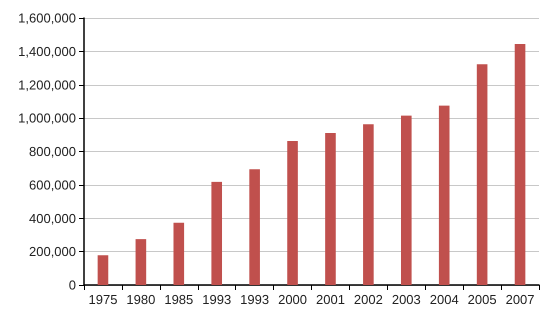 This screenshot has height=321, width=543. Describe the element at coordinates (520, 299) in the screenshot. I see `x-tick-label: 2007` at that location.